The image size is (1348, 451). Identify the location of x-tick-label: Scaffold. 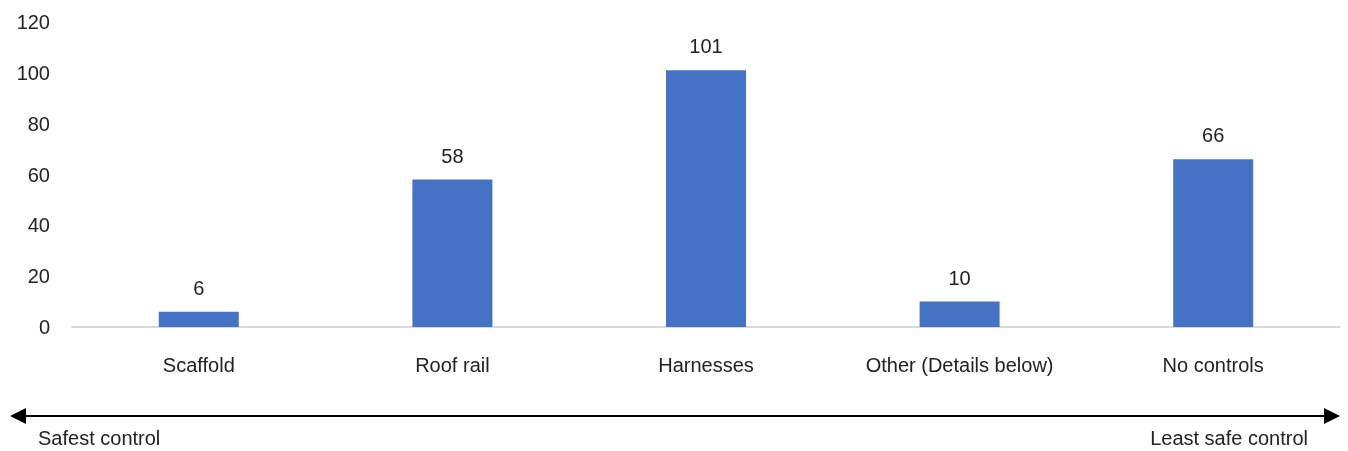
(198, 365).